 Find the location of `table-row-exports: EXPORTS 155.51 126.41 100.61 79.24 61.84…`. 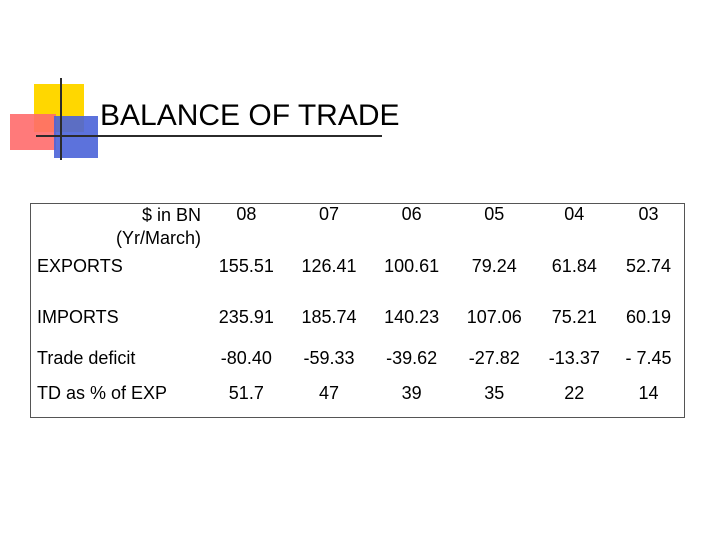

table-row-exports: EXPORTS 155.51 126.41 100.61 79.24 61.84… is located at coordinates (358, 281).